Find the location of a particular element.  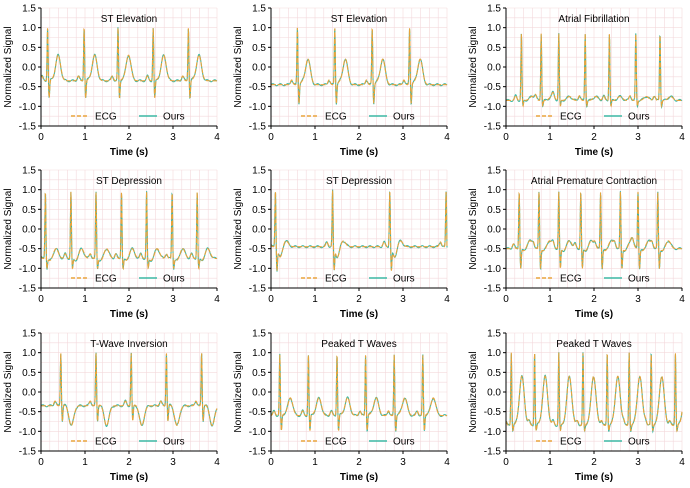

panel-title: Atrial Premature Contraction is located at coordinates (594, 181).